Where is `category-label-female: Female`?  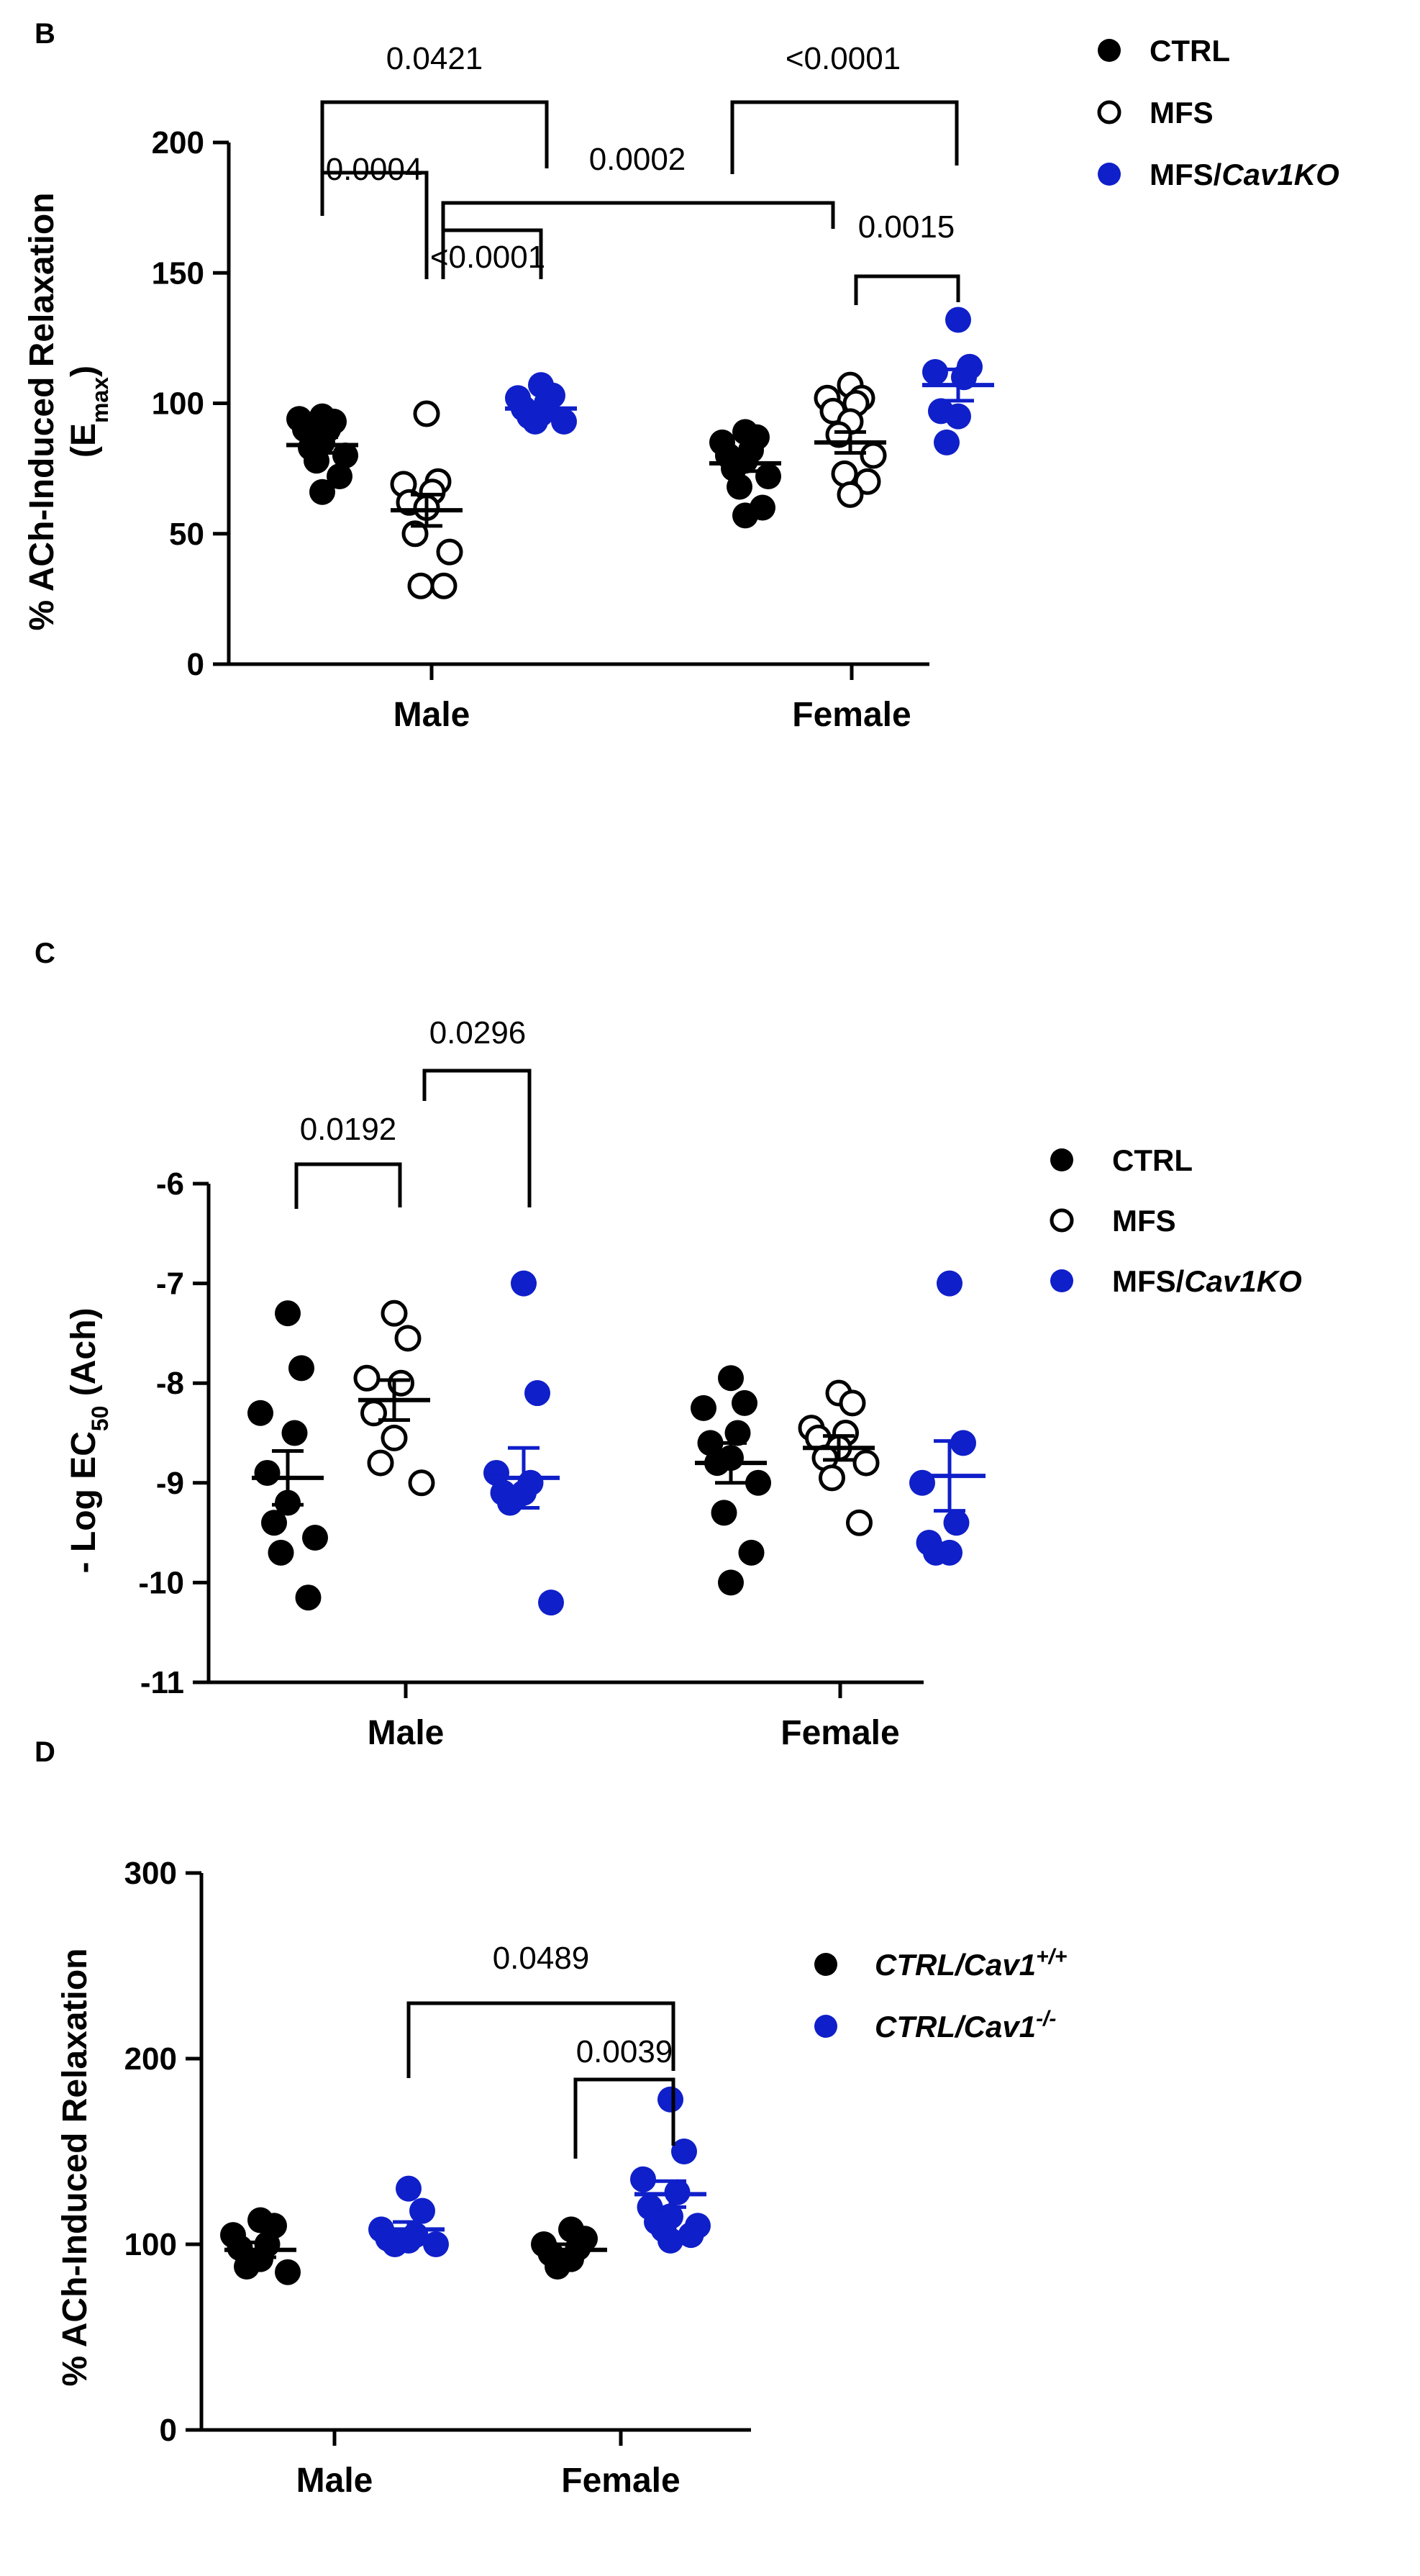 category-label-female: Female is located at coordinates (620, 2481).